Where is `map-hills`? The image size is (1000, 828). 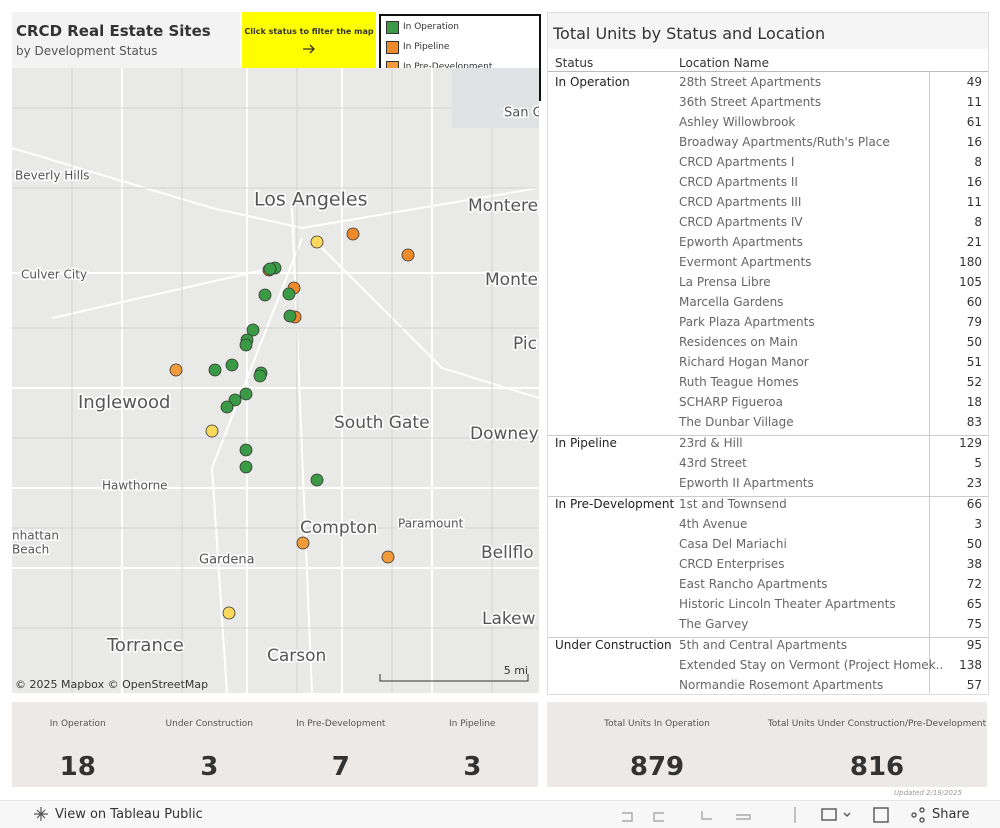 map-hills is located at coordinates (495, 98).